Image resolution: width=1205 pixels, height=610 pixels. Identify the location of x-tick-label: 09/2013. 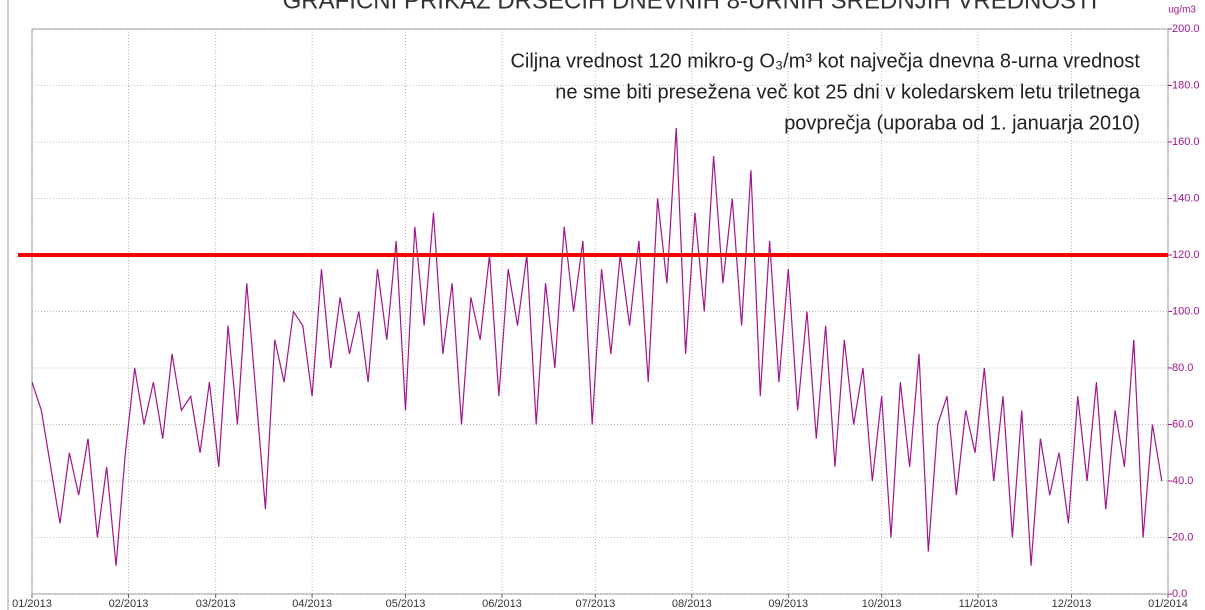
(788, 604).